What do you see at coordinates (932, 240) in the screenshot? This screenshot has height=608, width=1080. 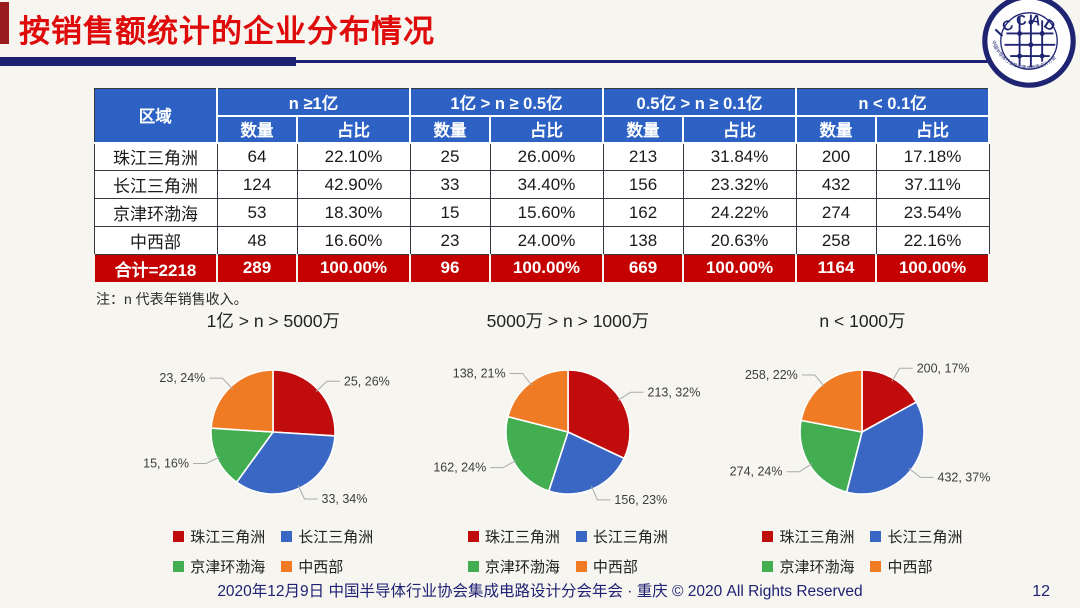 I see `table-cell: 22.16%` at bounding box center [932, 240].